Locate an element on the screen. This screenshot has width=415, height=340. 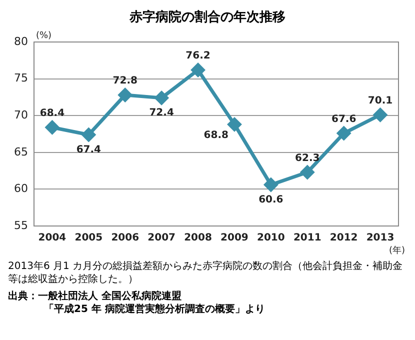
x-tick-label: 2011 is located at coordinates (307, 238).